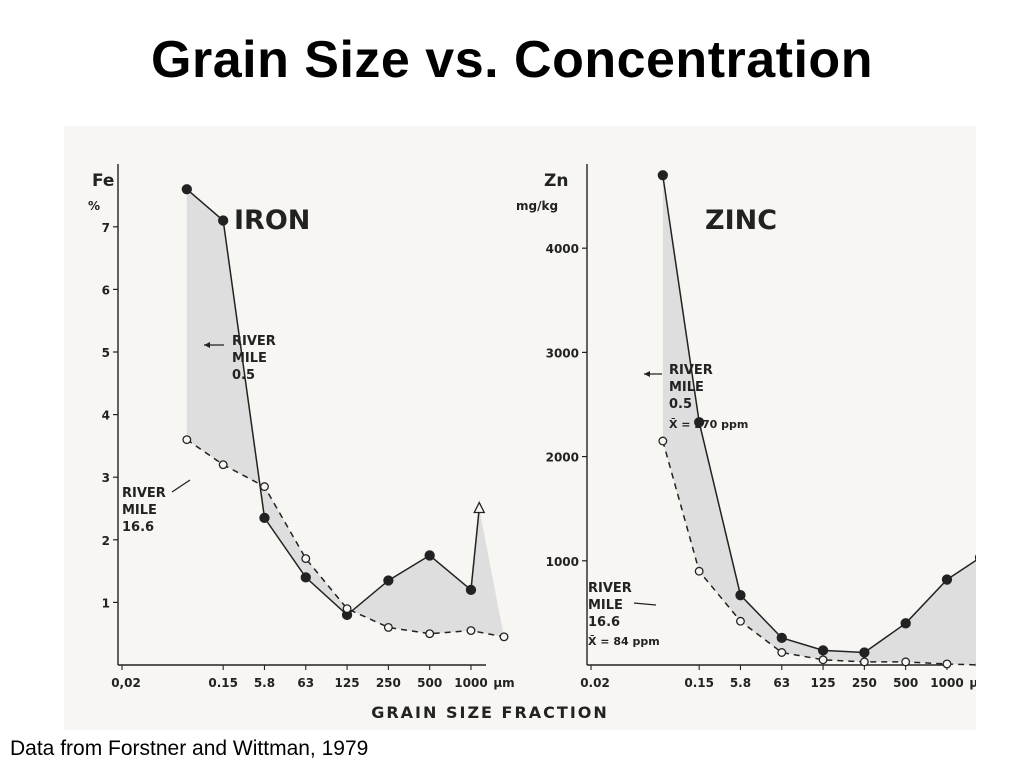  I want to click on zinc-y-unit: mg/kg, so click(537, 206).